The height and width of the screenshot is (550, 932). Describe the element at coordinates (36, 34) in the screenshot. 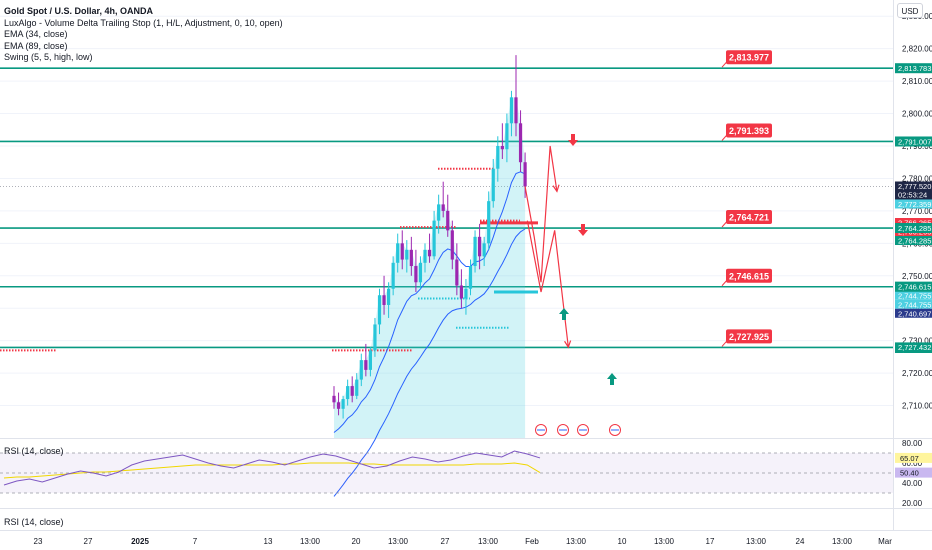

I see `indicator-ema-34: EMA (34, close)` at that location.